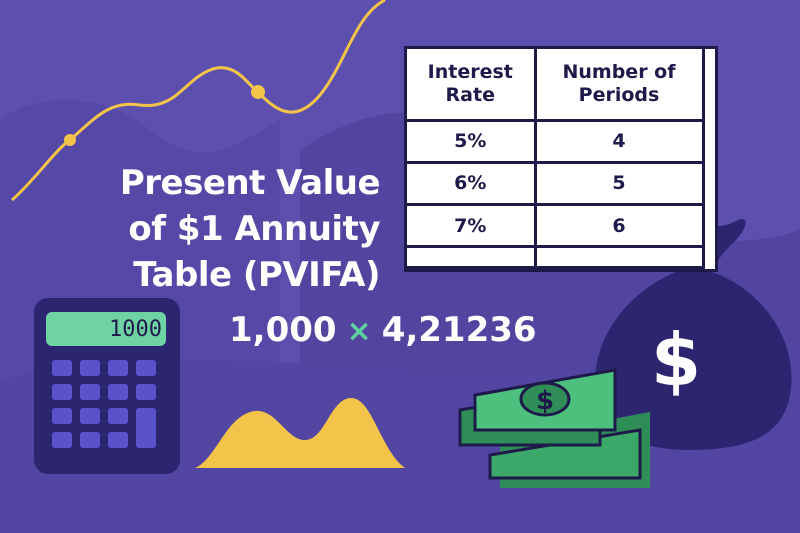 This screenshot has width=800, height=533. I want to click on header-interest-rate: Interest Rate, so click(472, 85).